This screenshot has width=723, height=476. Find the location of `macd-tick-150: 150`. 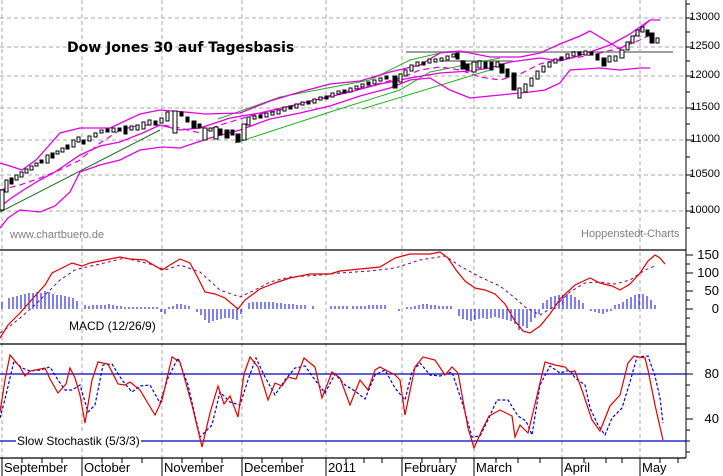

macd-tick-150: 150 is located at coordinates (708, 254).